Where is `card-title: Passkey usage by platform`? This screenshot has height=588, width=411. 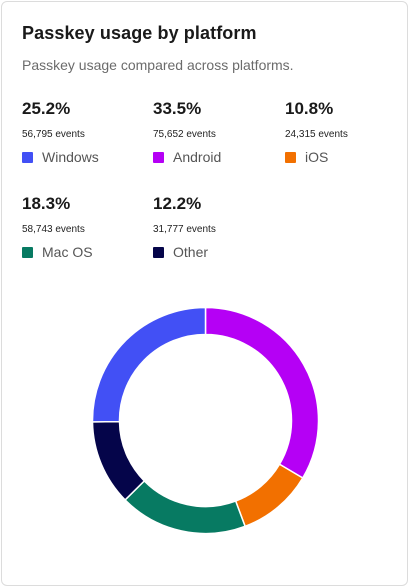 card-title: Passkey usage by platform is located at coordinates (139, 33).